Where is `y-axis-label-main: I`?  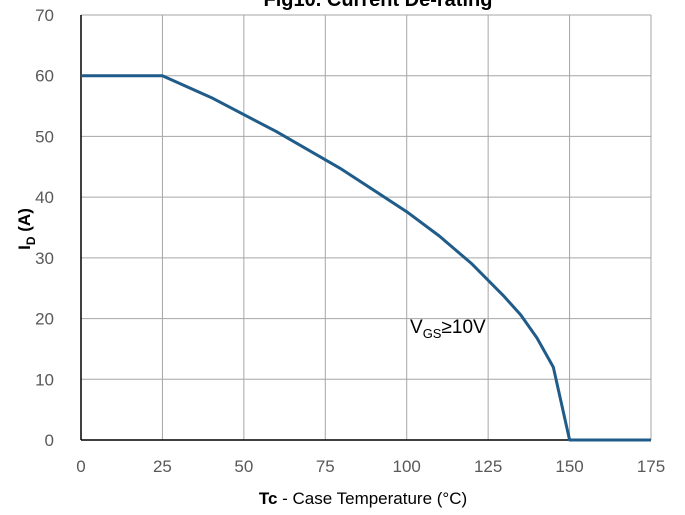
y-axis-label-main: I is located at coordinates (24, 247).